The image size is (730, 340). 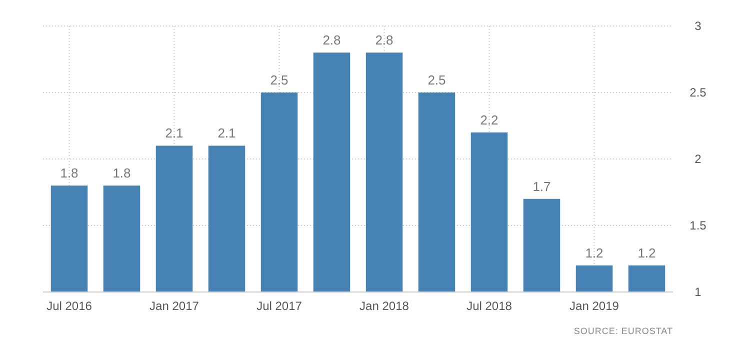 What do you see at coordinates (595, 306) in the screenshot?
I see `x-tick-label: Jan 2019` at bounding box center [595, 306].